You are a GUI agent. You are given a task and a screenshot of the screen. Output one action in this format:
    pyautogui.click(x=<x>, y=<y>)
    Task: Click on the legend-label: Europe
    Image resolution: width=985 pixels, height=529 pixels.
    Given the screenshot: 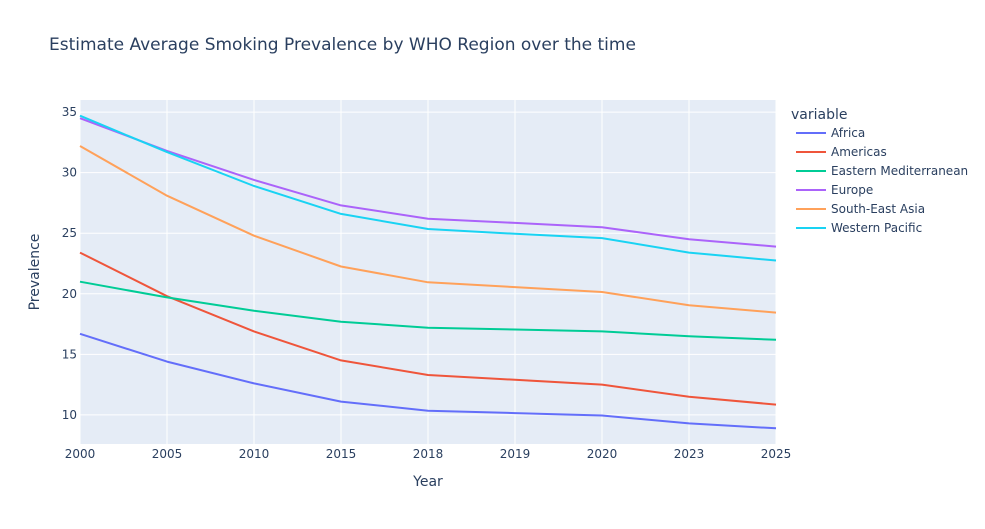 What is the action you would take?
    pyautogui.click(x=852, y=190)
    